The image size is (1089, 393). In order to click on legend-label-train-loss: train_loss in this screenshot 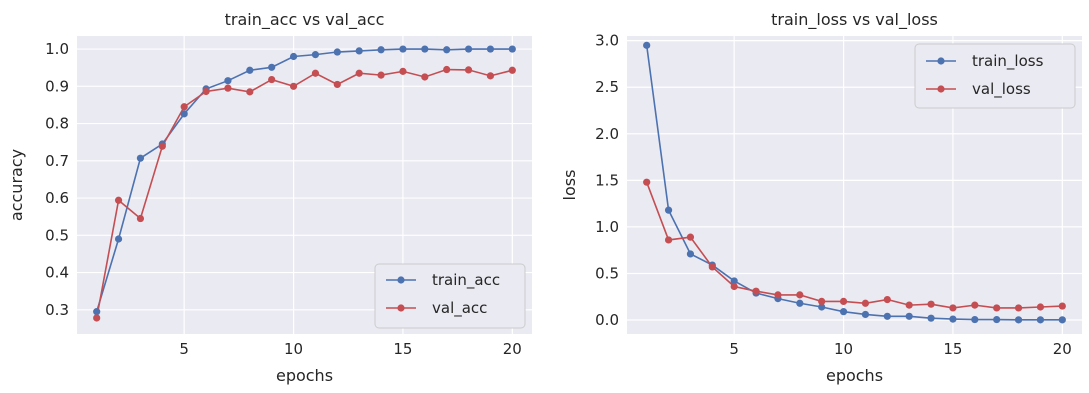, I will do `click(1008, 61)`.